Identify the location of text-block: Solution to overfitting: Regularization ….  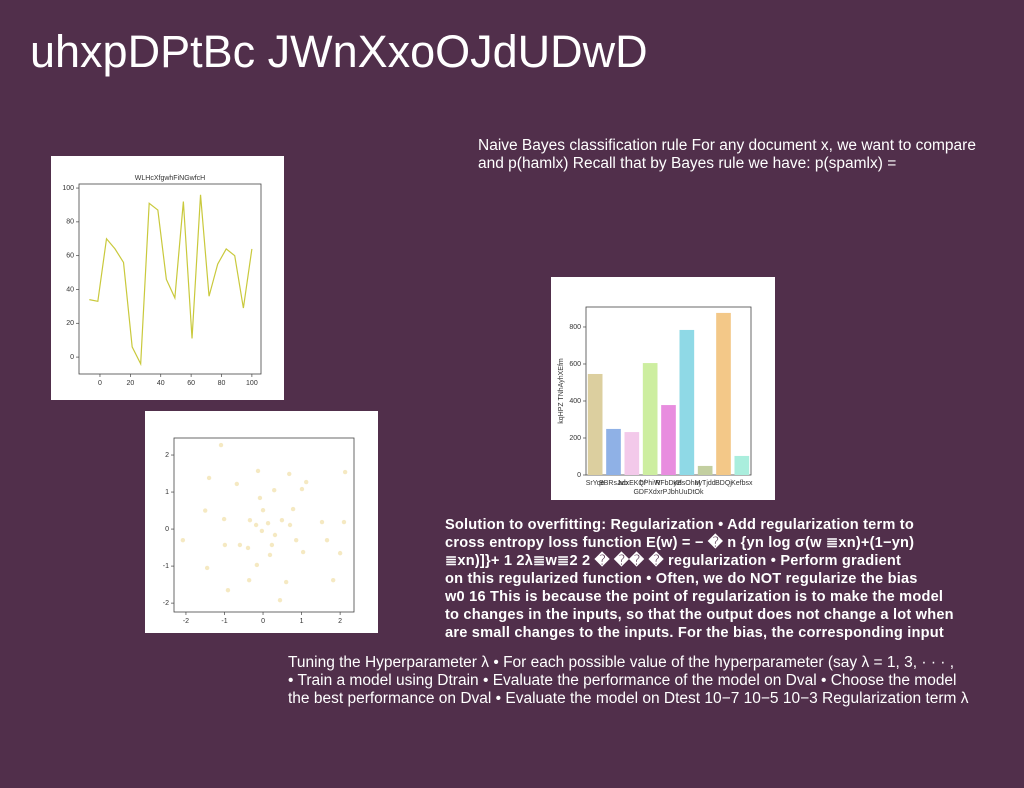
(734, 579).